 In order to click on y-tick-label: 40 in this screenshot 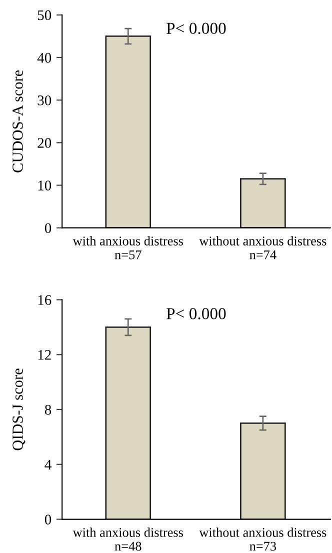, I will do `click(44, 57)`.